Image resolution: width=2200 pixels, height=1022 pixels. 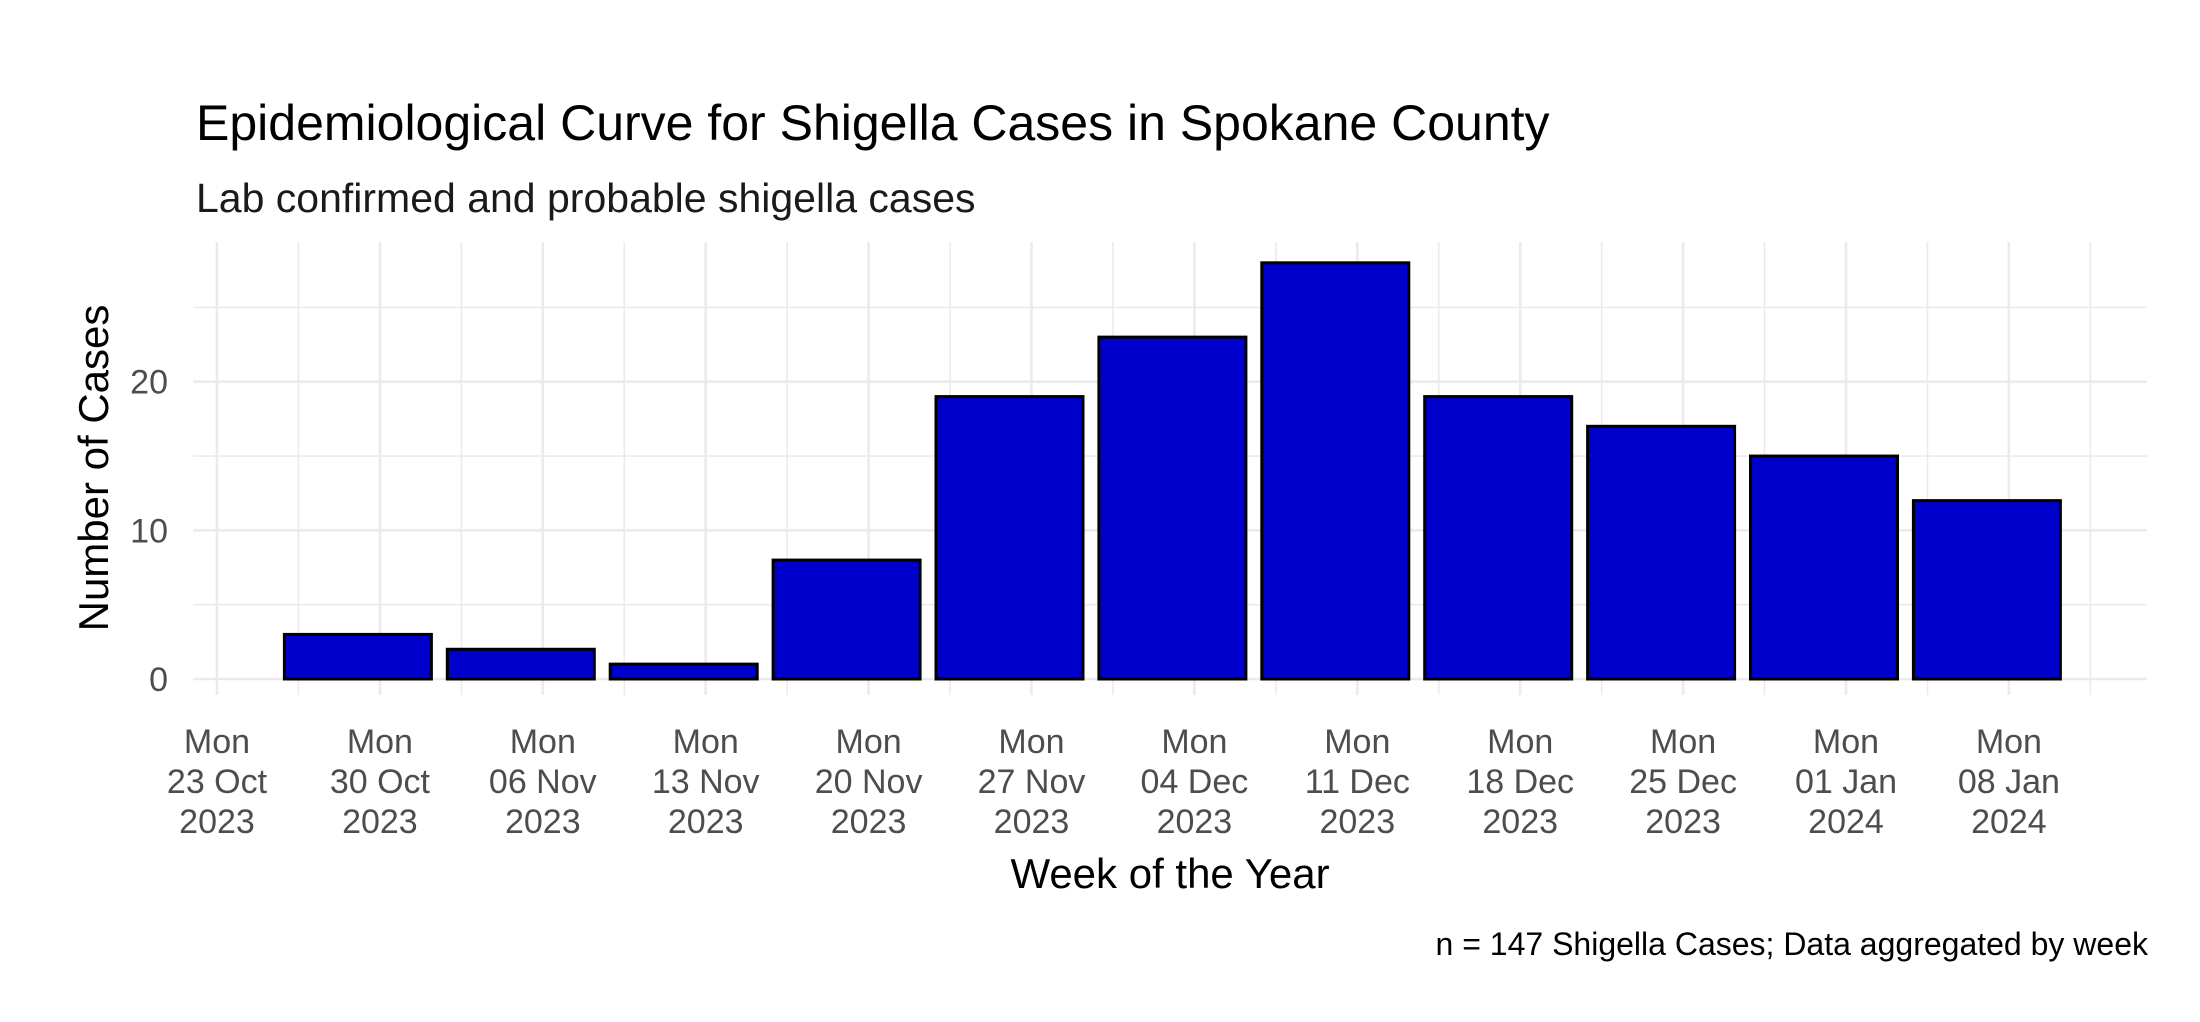 What do you see at coordinates (1195, 782) in the screenshot?
I see `x-tick-label: Mon 04 Dec 2023` at bounding box center [1195, 782].